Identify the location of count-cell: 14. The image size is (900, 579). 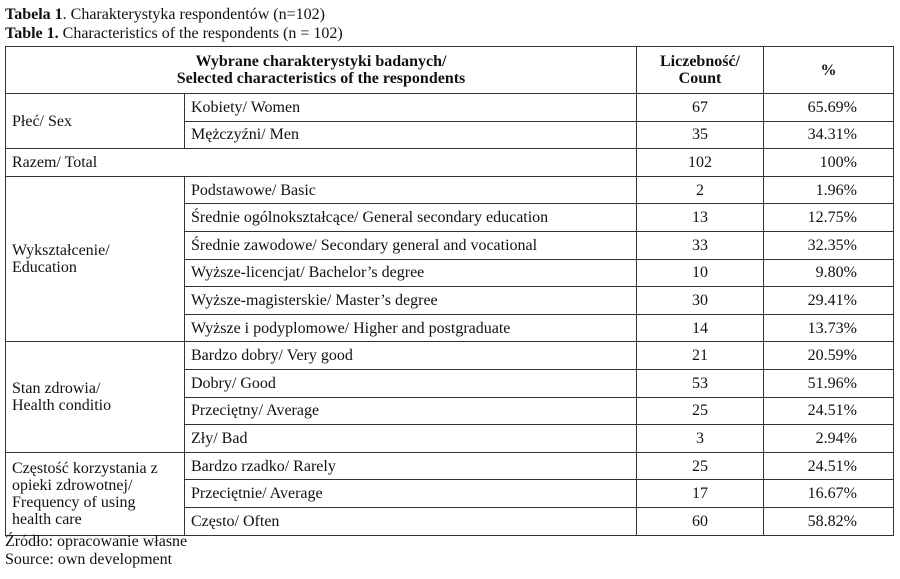
(700, 328).